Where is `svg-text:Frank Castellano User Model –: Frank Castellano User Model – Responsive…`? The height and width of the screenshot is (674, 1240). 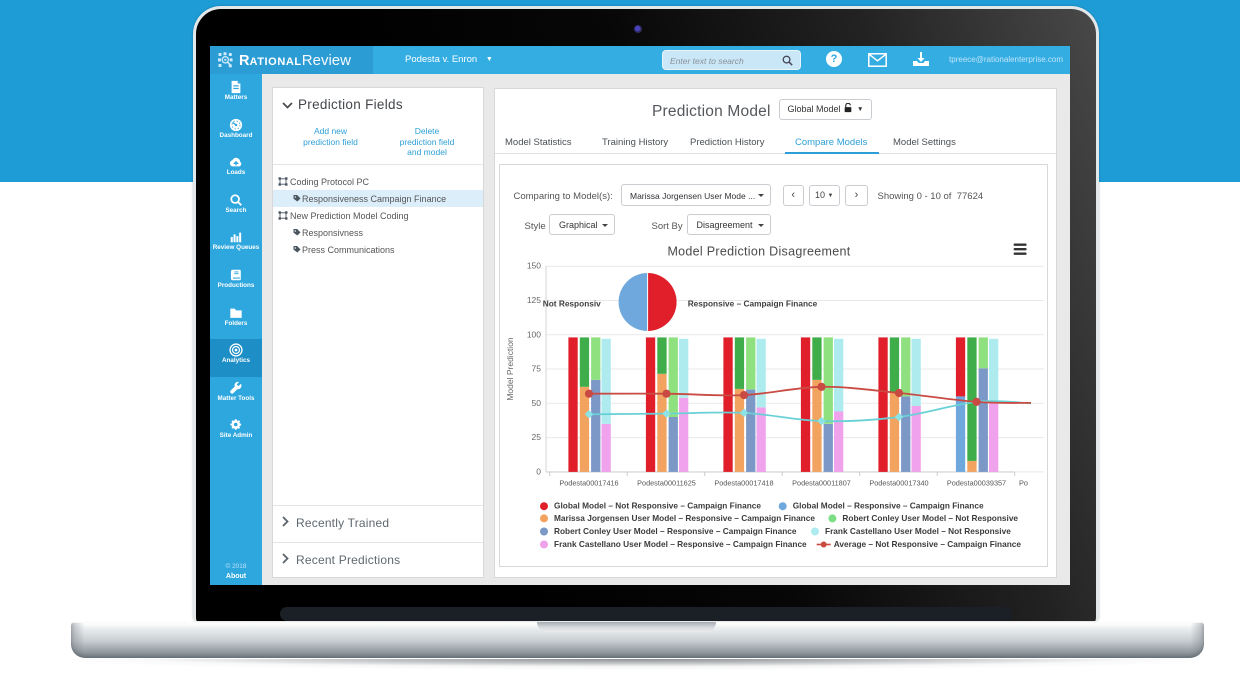
svg-text:Frank Castellano User Model –: Frank Castellano User Model – Responsive… is located at coordinates (680, 544).